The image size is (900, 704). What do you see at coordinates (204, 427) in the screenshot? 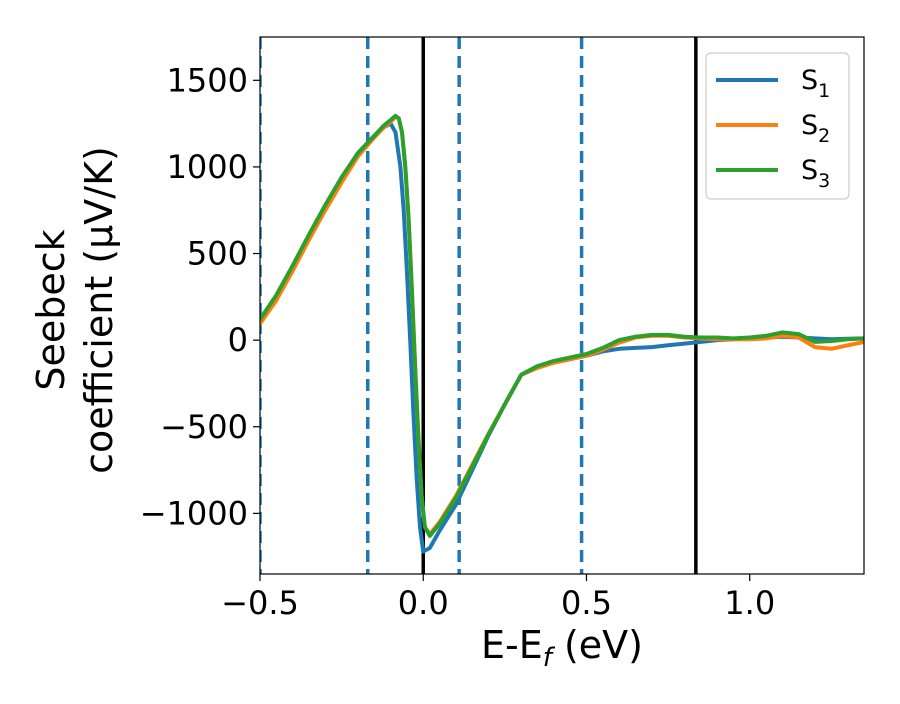
I see `y-tick-label-1: −500` at bounding box center [204, 427].